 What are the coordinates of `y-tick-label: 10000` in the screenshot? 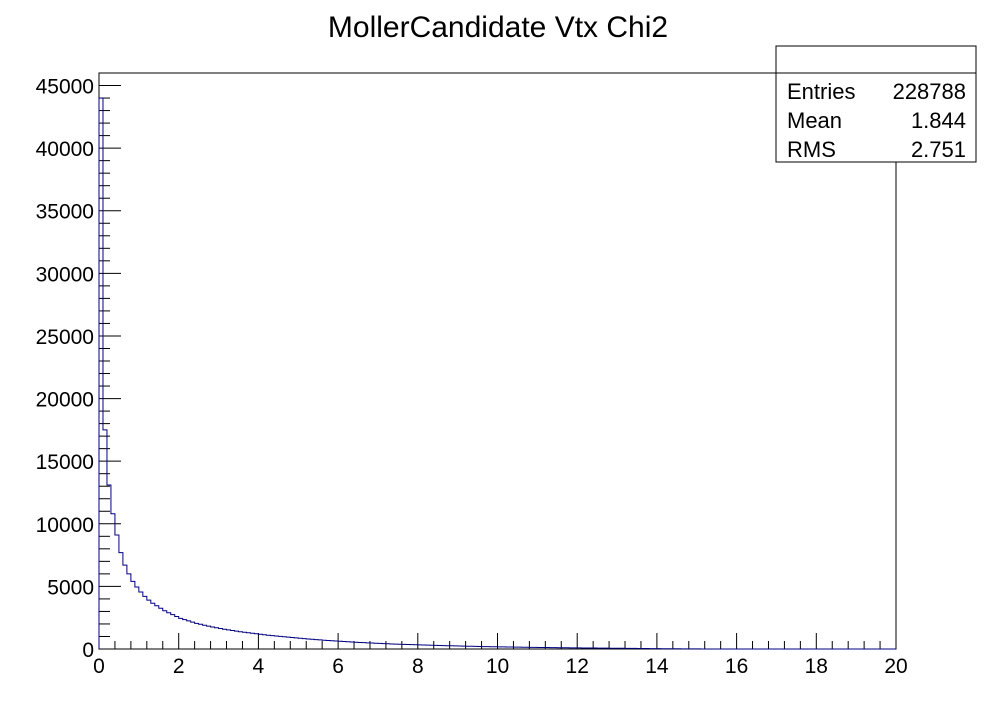 It's located at (65, 525).